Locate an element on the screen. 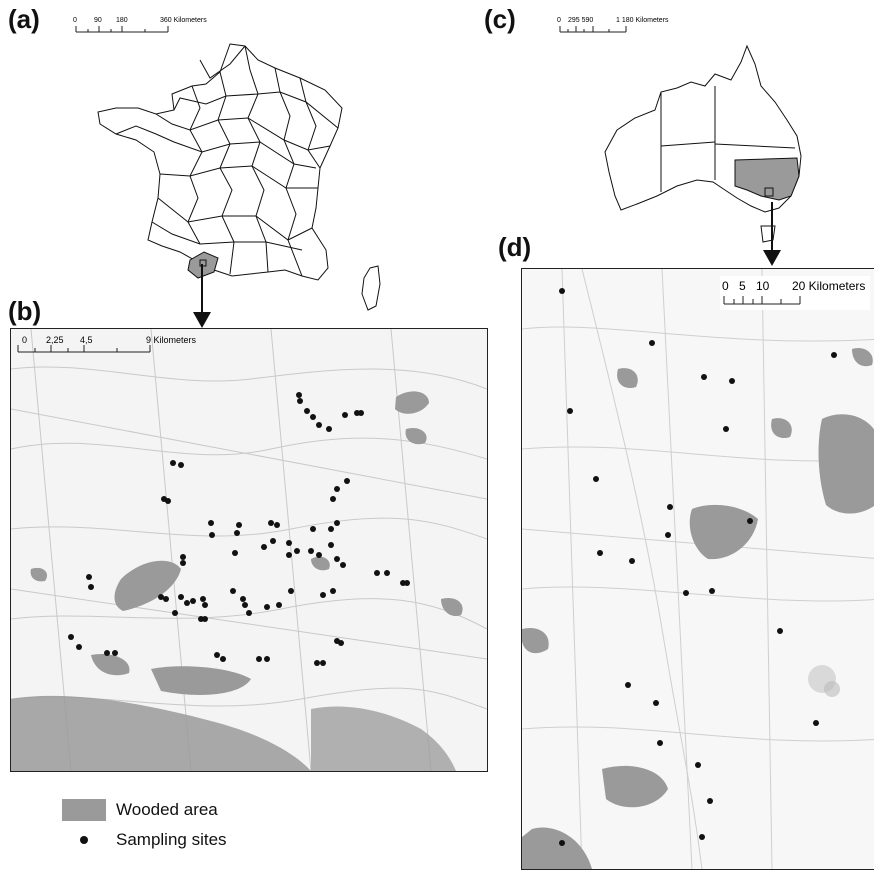 The height and width of the screenshot is (870, 874). scale-bar-a: 0 90 180 360 Kilometers is located at coordinates (152, 25).